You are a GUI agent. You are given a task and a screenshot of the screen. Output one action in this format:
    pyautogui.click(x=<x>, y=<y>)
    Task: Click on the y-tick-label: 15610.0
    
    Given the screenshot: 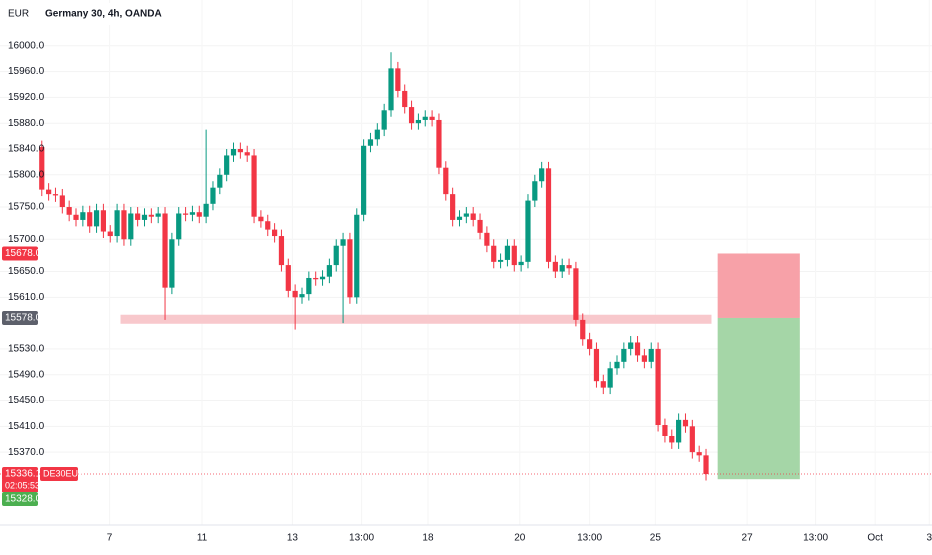 What is the action you would take?
    pyautogui.click(x=26, y=297)
    